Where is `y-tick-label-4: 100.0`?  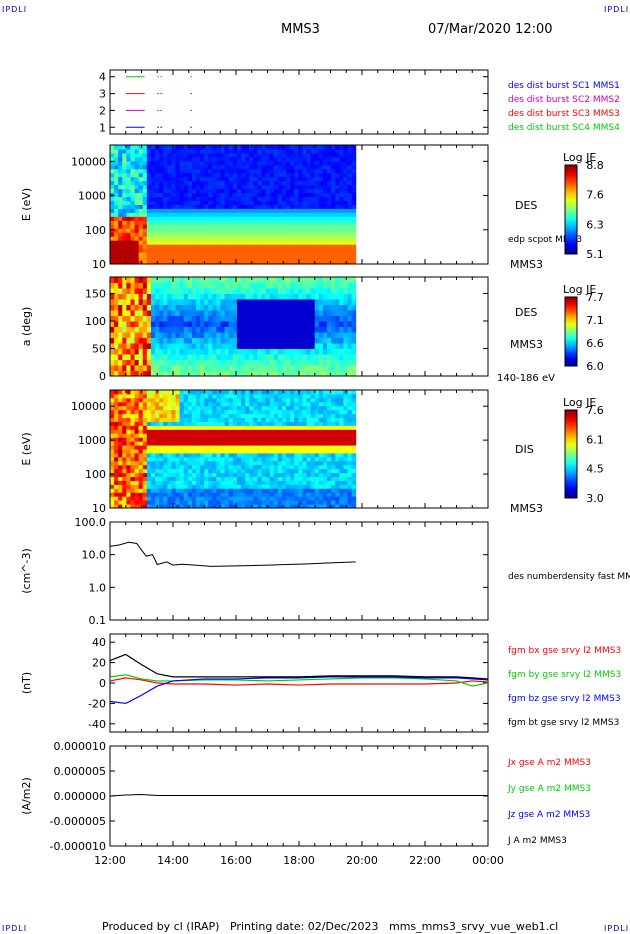
y-tick-label-4: 100.0 is located at coordinates (91, 522).